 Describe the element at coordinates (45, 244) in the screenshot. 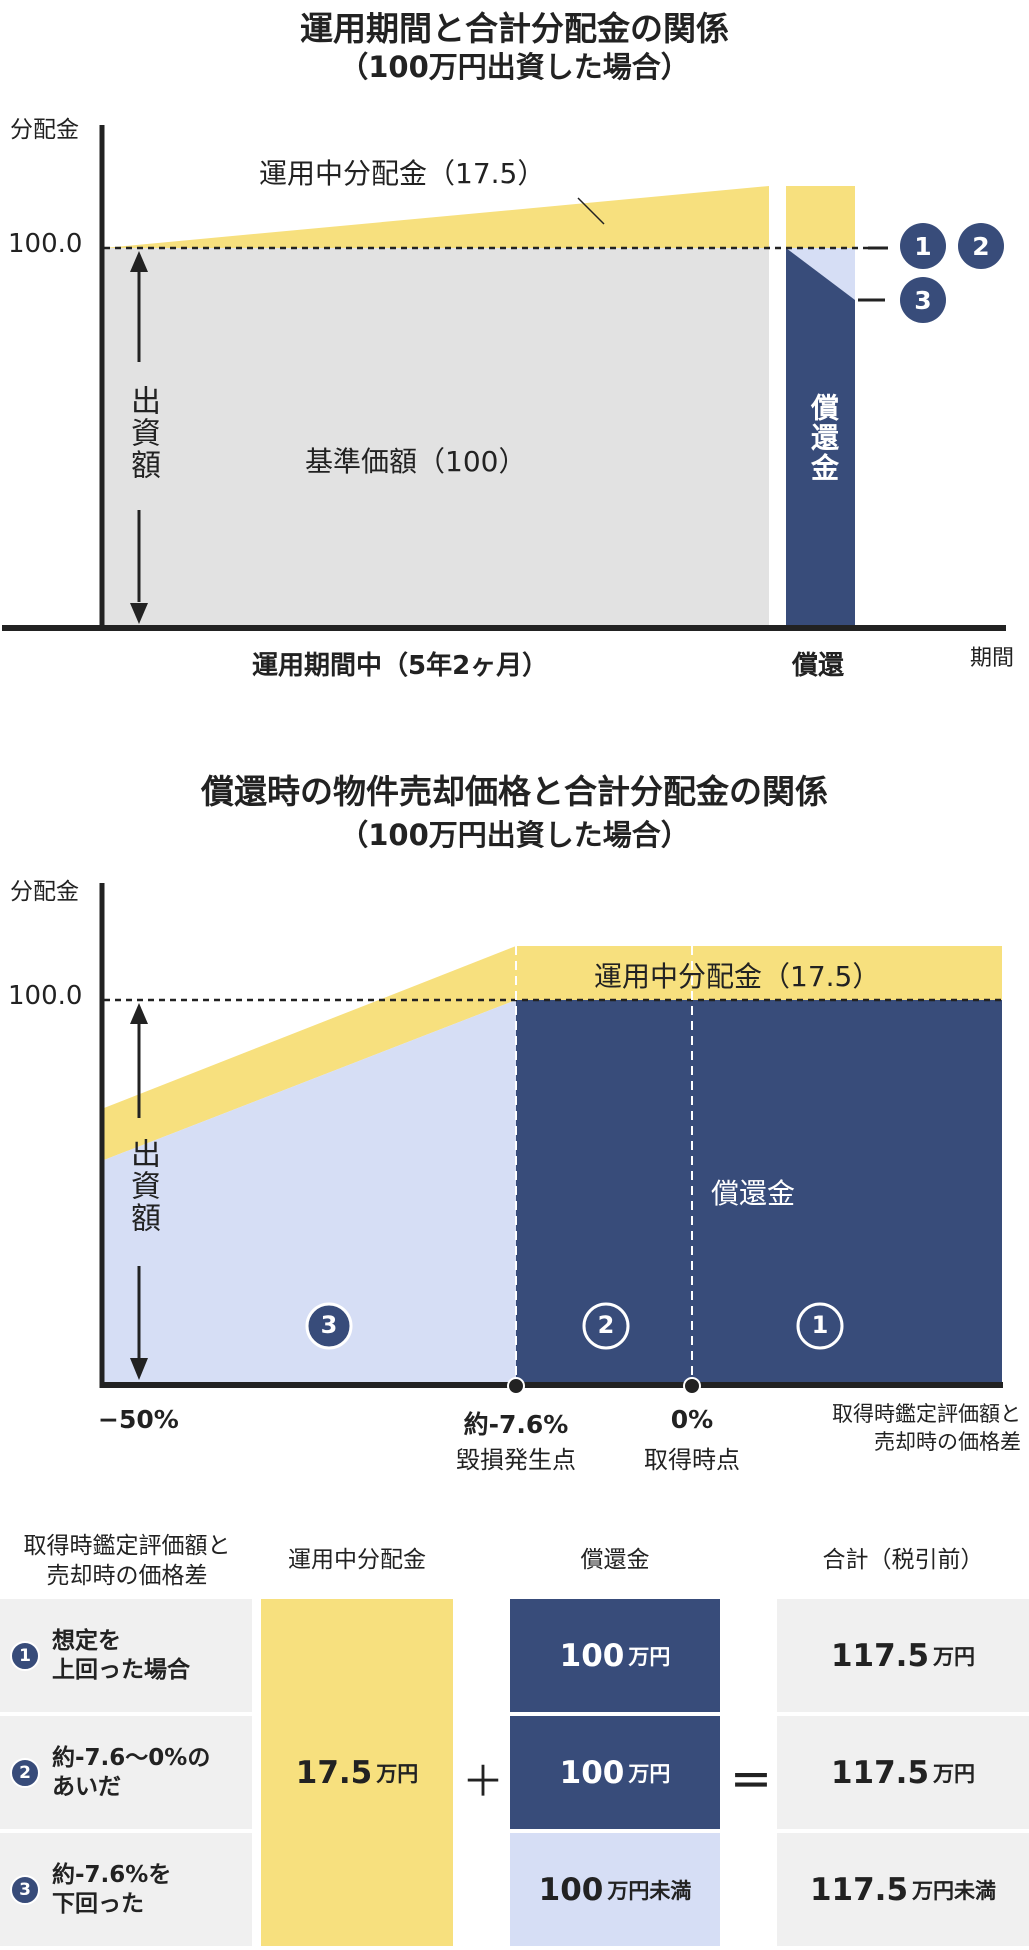

I see `chart1-ytick-100: 100.0` at that location.